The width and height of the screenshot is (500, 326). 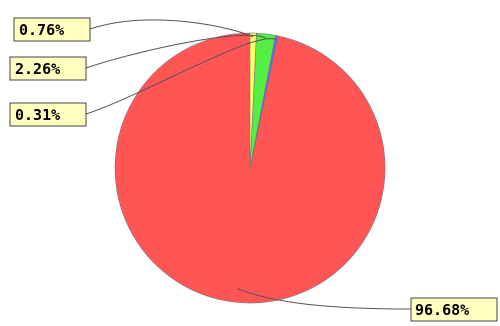 I want to click on leader-line-2.26%, so click(x=175, y=51).